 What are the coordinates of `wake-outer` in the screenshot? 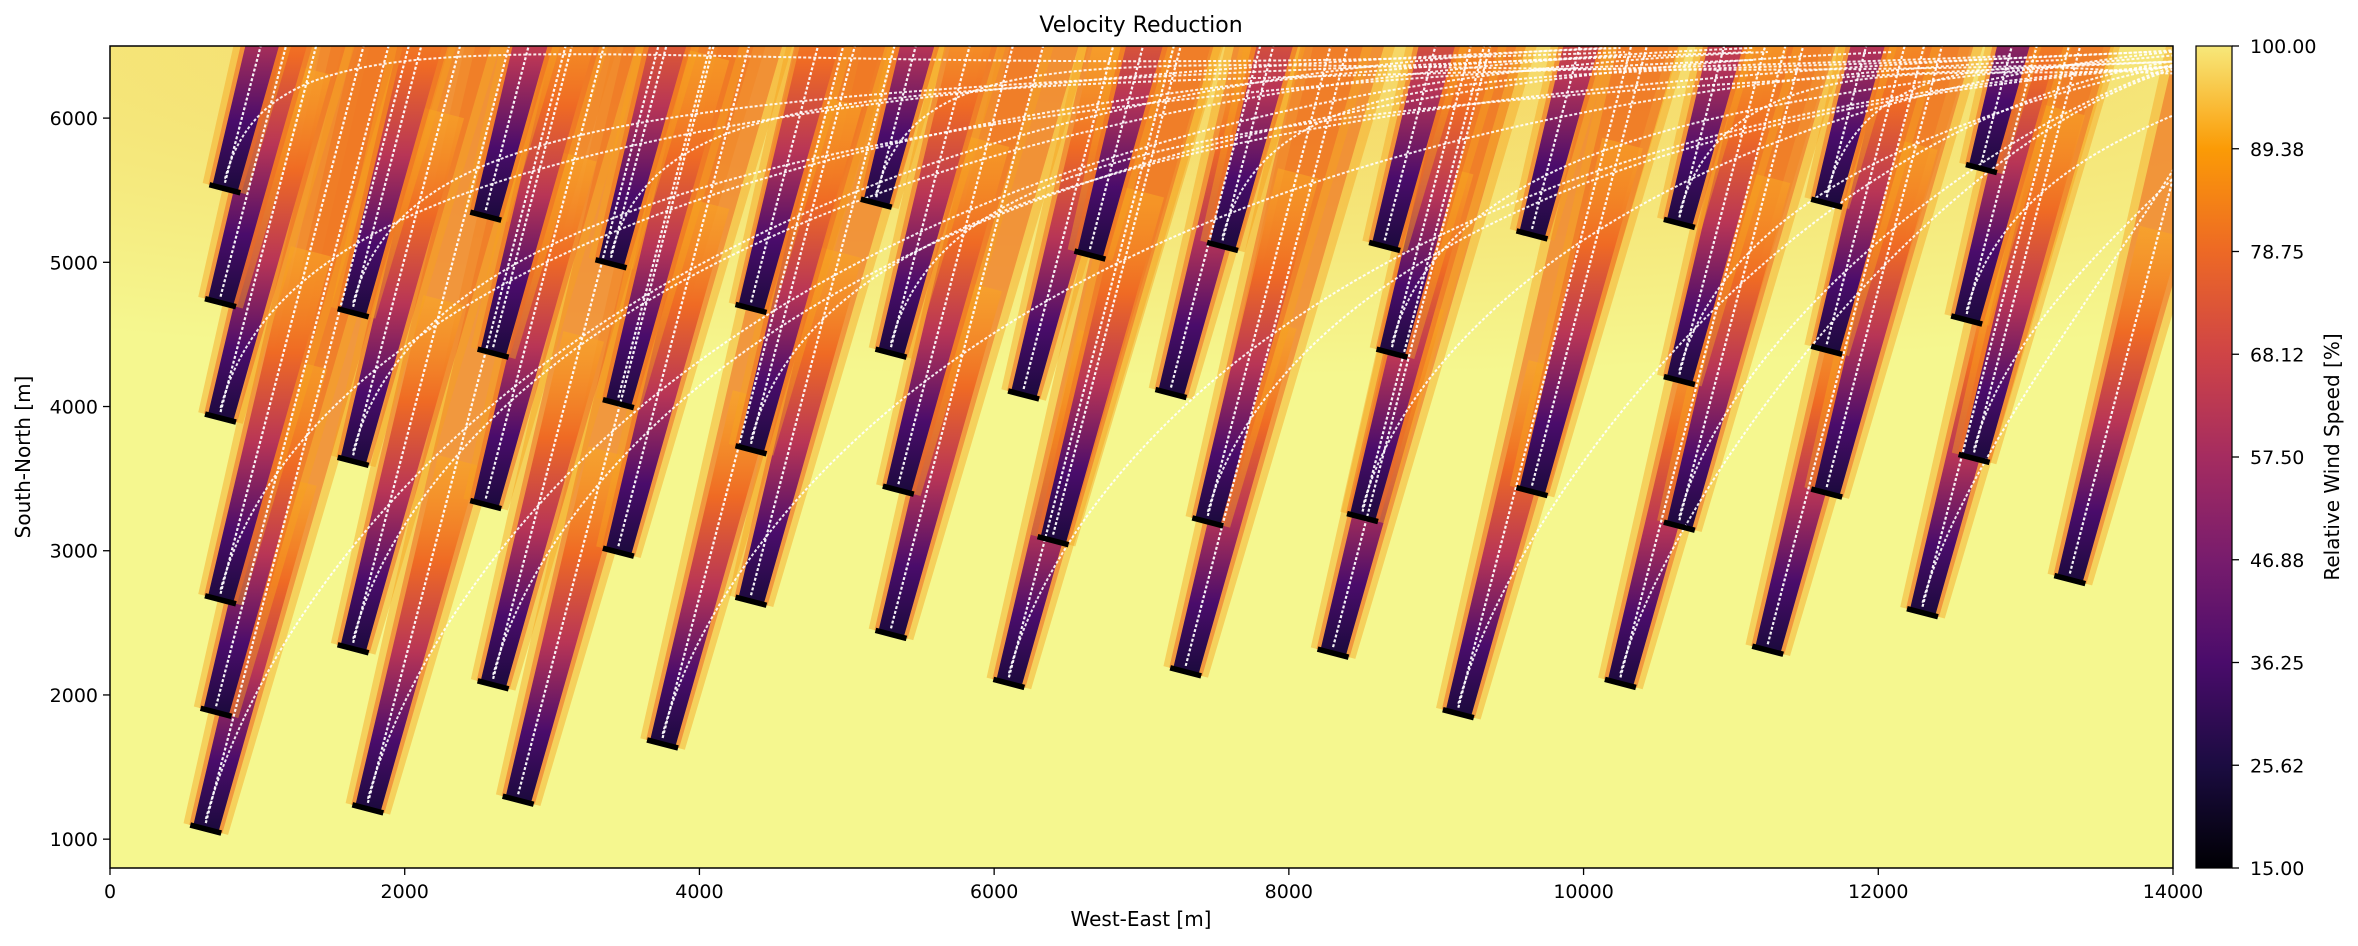 It's located at (2110, 316).